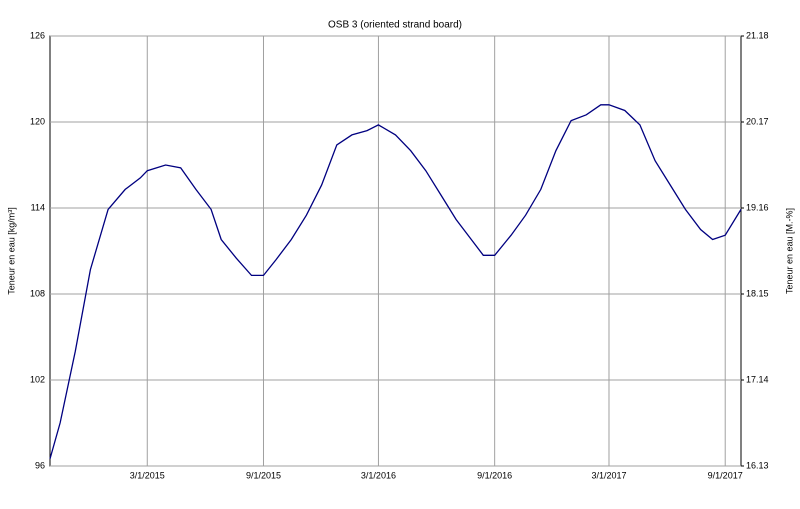 This screenshot has width=800, height=509. What do you see at coordinates (37, 121) in the screenshot?
I see `y-tick-label: 120` at bounding box center [37, 121].